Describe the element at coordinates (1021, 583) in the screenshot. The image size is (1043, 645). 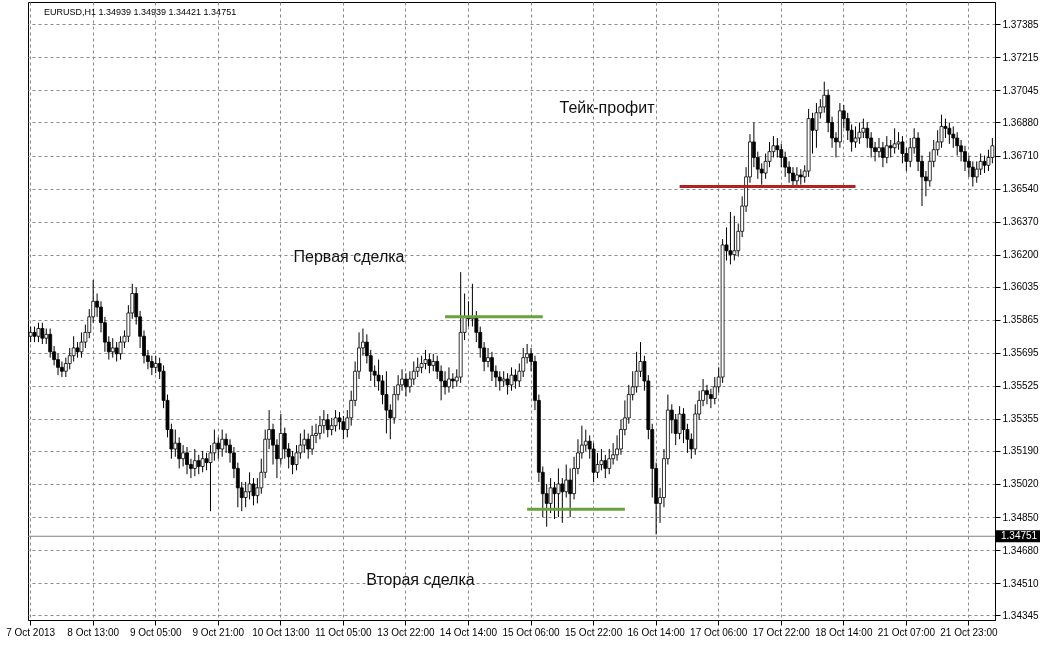
I see `y-tick-label: 1.34510` at that location.